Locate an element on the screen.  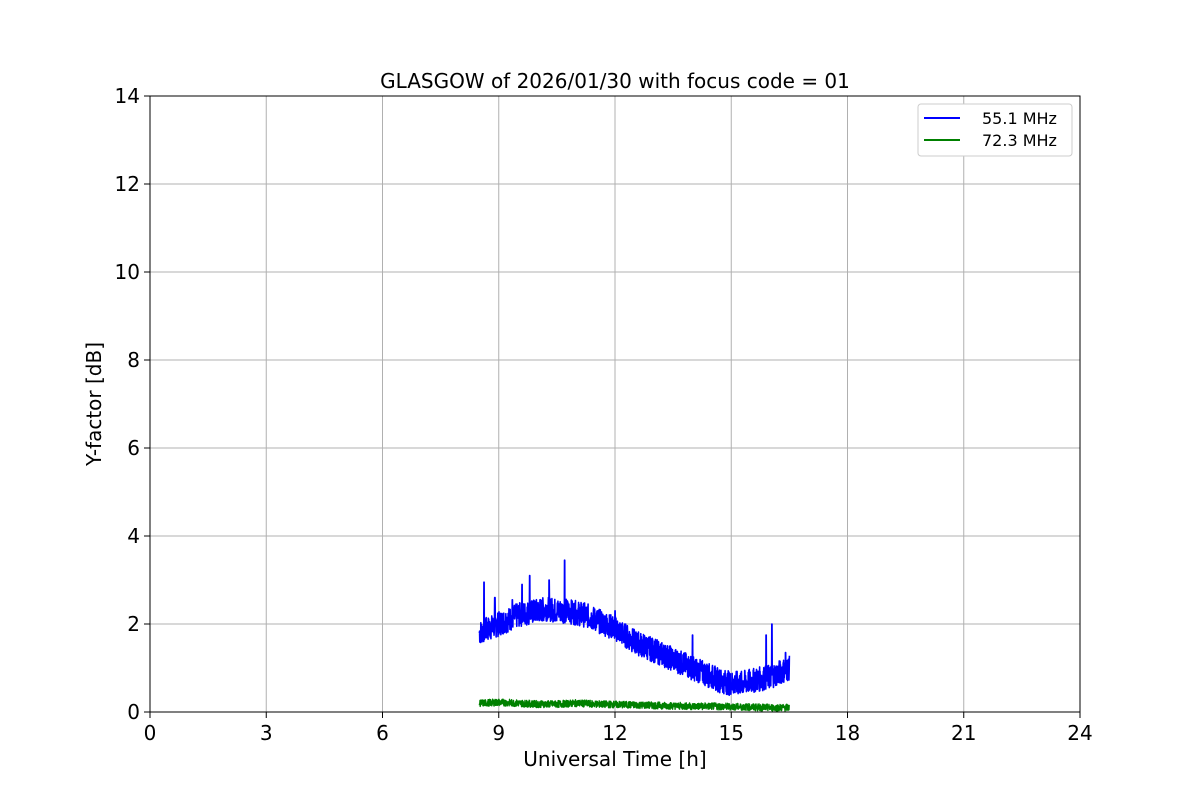
y-axis-label: Y-factor [dB] is located at coordinates (94, 404).